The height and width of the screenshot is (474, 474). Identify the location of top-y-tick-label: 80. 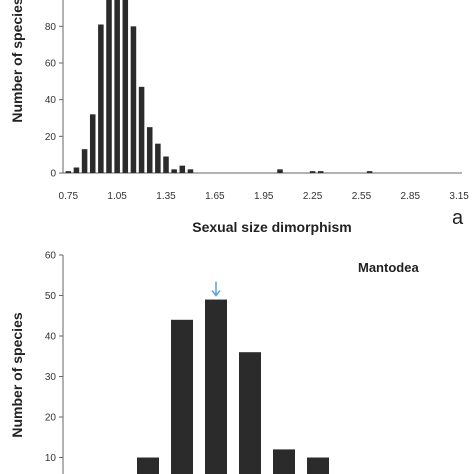
(51, 27).